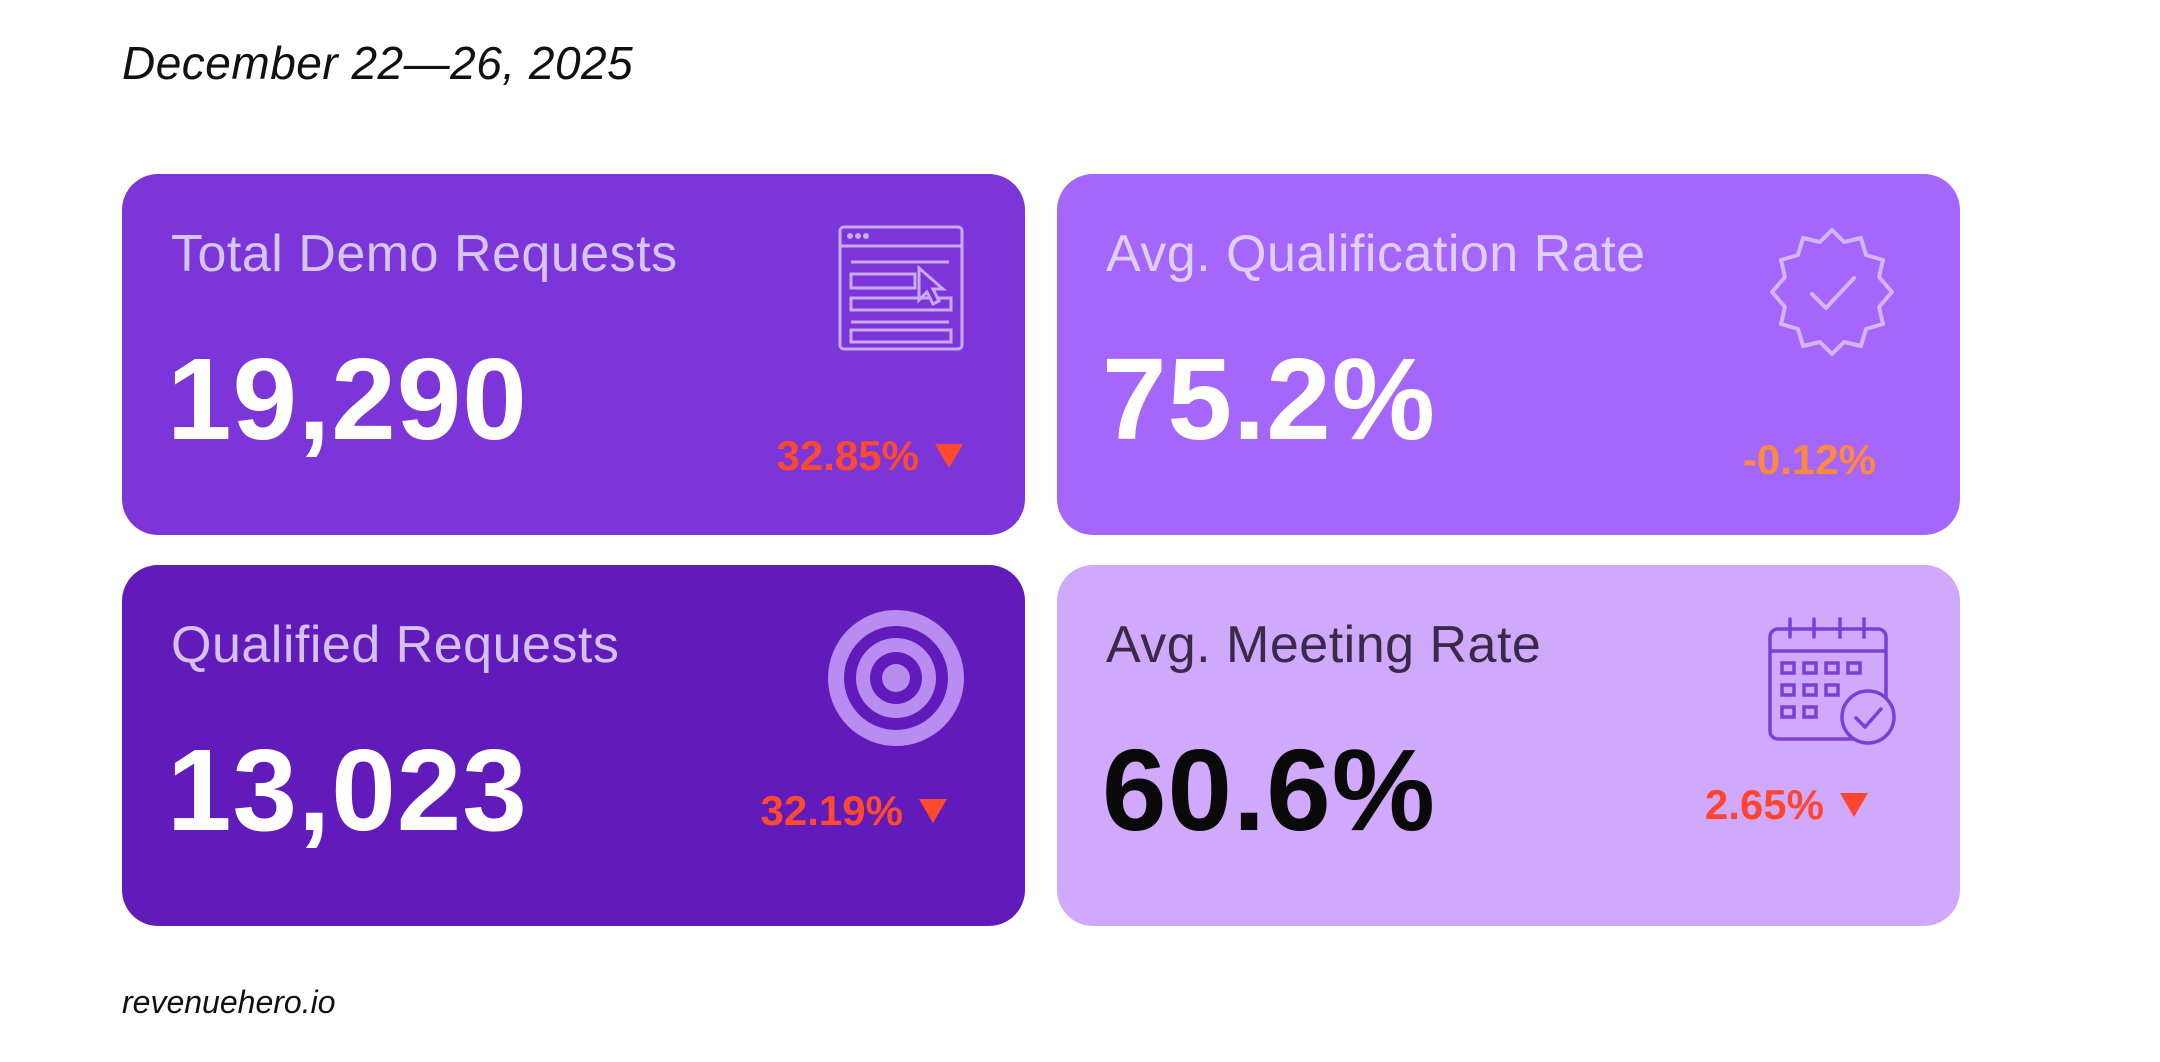 The width and height of the screenshot is (2160, 1062). What do you see at coordinates (573, 354) in the screenshot?
I see `metric-card-total-demo-requests: Total Demo Requests 19,290 32.85%` at bounding box center [573, 354].